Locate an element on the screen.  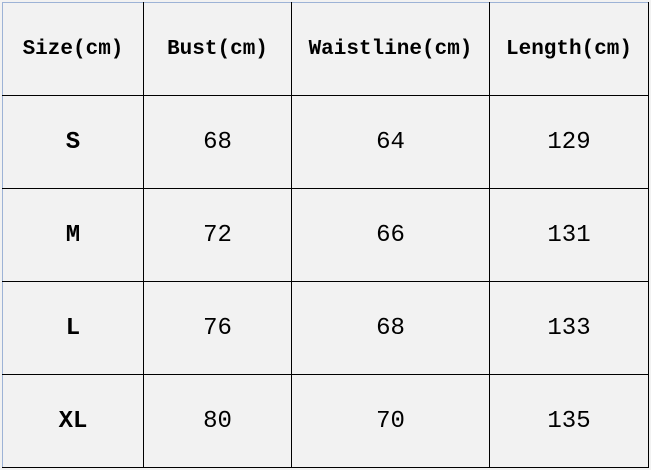
cell-waistline: 68 is located at coordinates (390, 328).